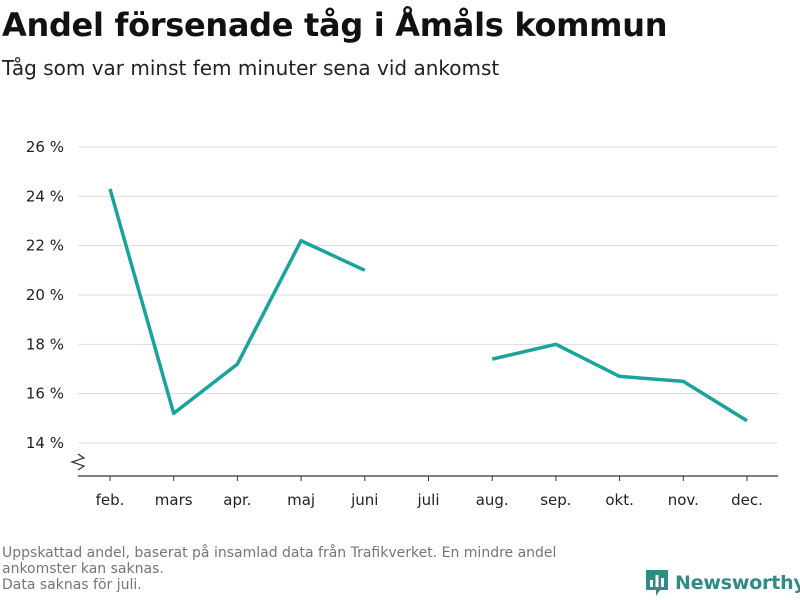  I want to click on y-tick-label: 24 %, so click(45, 196).